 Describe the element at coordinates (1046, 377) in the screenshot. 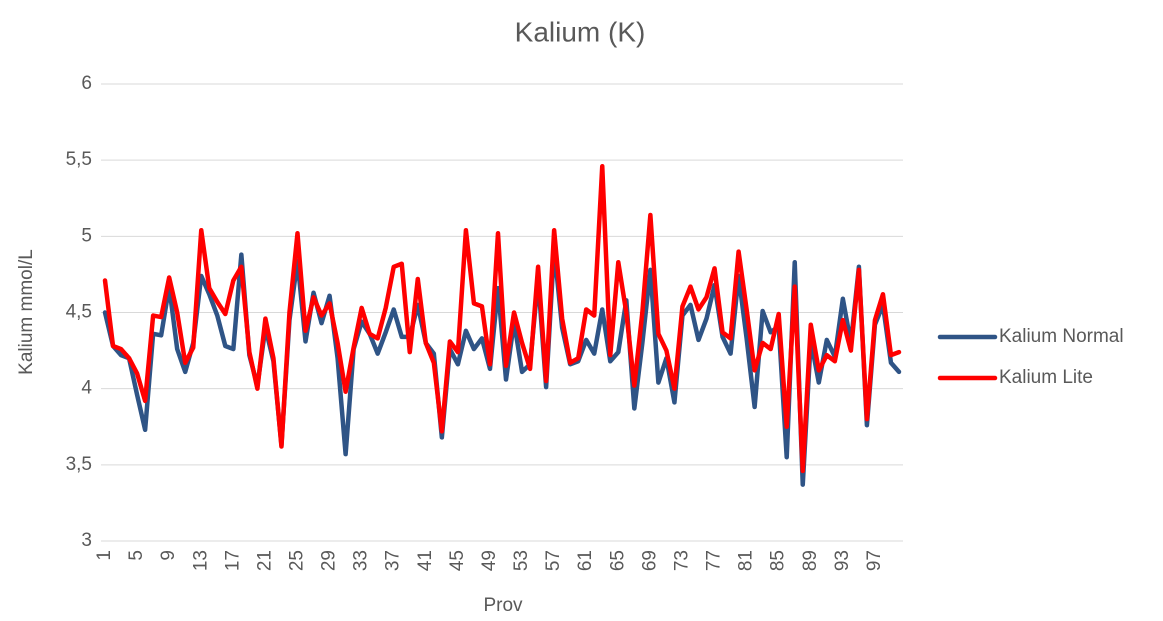

I see `legend-label: Kalium Lite` at that location.